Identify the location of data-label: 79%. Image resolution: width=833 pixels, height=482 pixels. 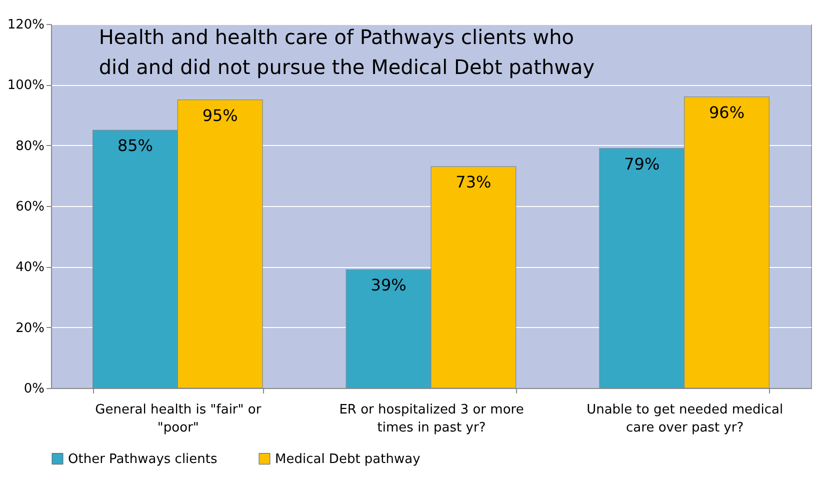
(642, 164).